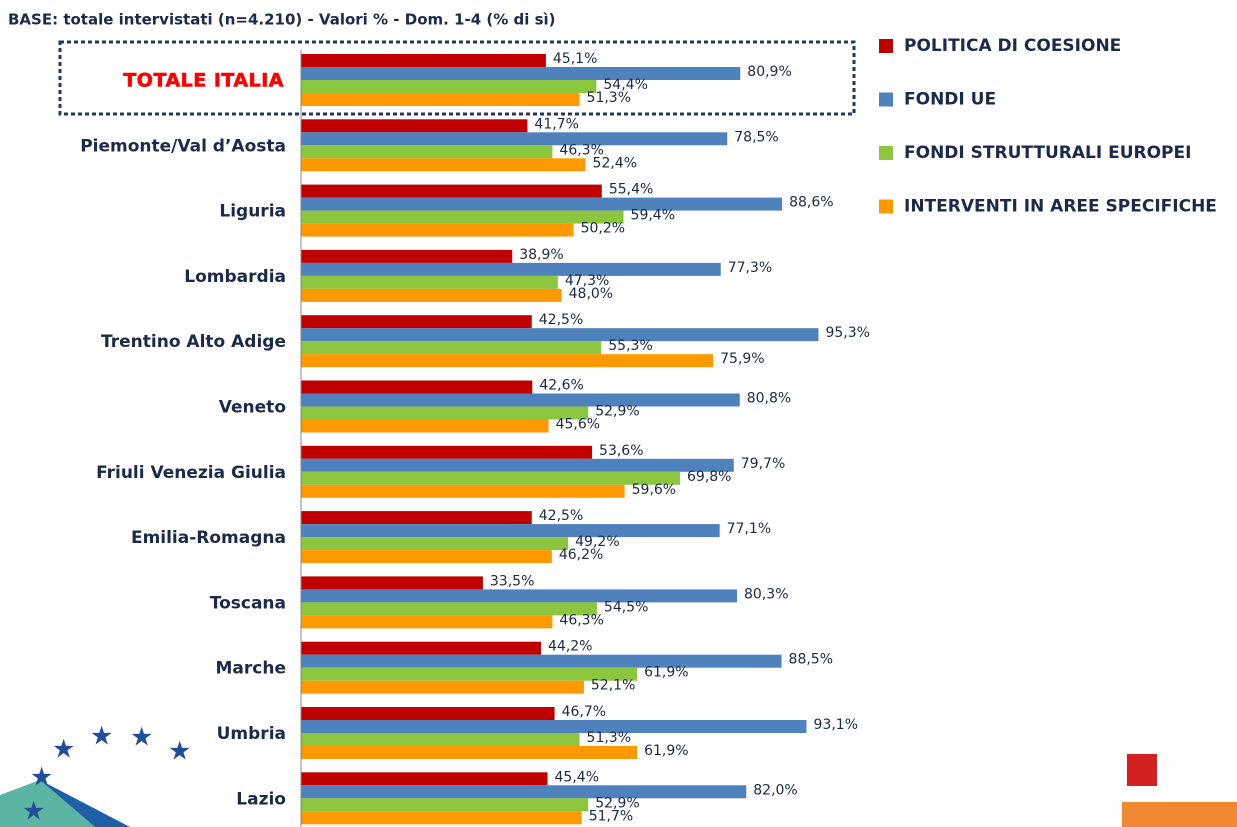  What do you see at coordinates (613, 686) in the screenshot?
I see `value-label: 52,1%` at bounding box center [613, 686].